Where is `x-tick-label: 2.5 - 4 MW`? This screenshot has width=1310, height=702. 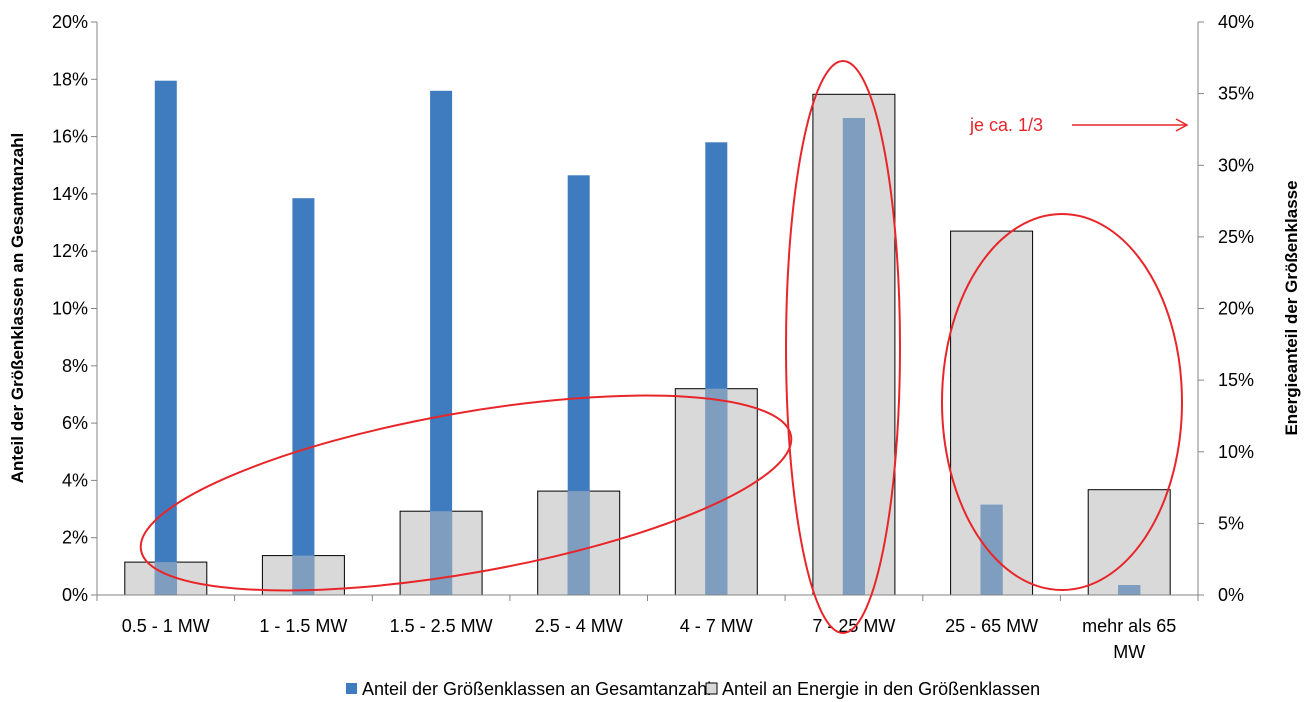
x-tick-label: 2.5 - 4 MW is located at coordinates (579, 626).